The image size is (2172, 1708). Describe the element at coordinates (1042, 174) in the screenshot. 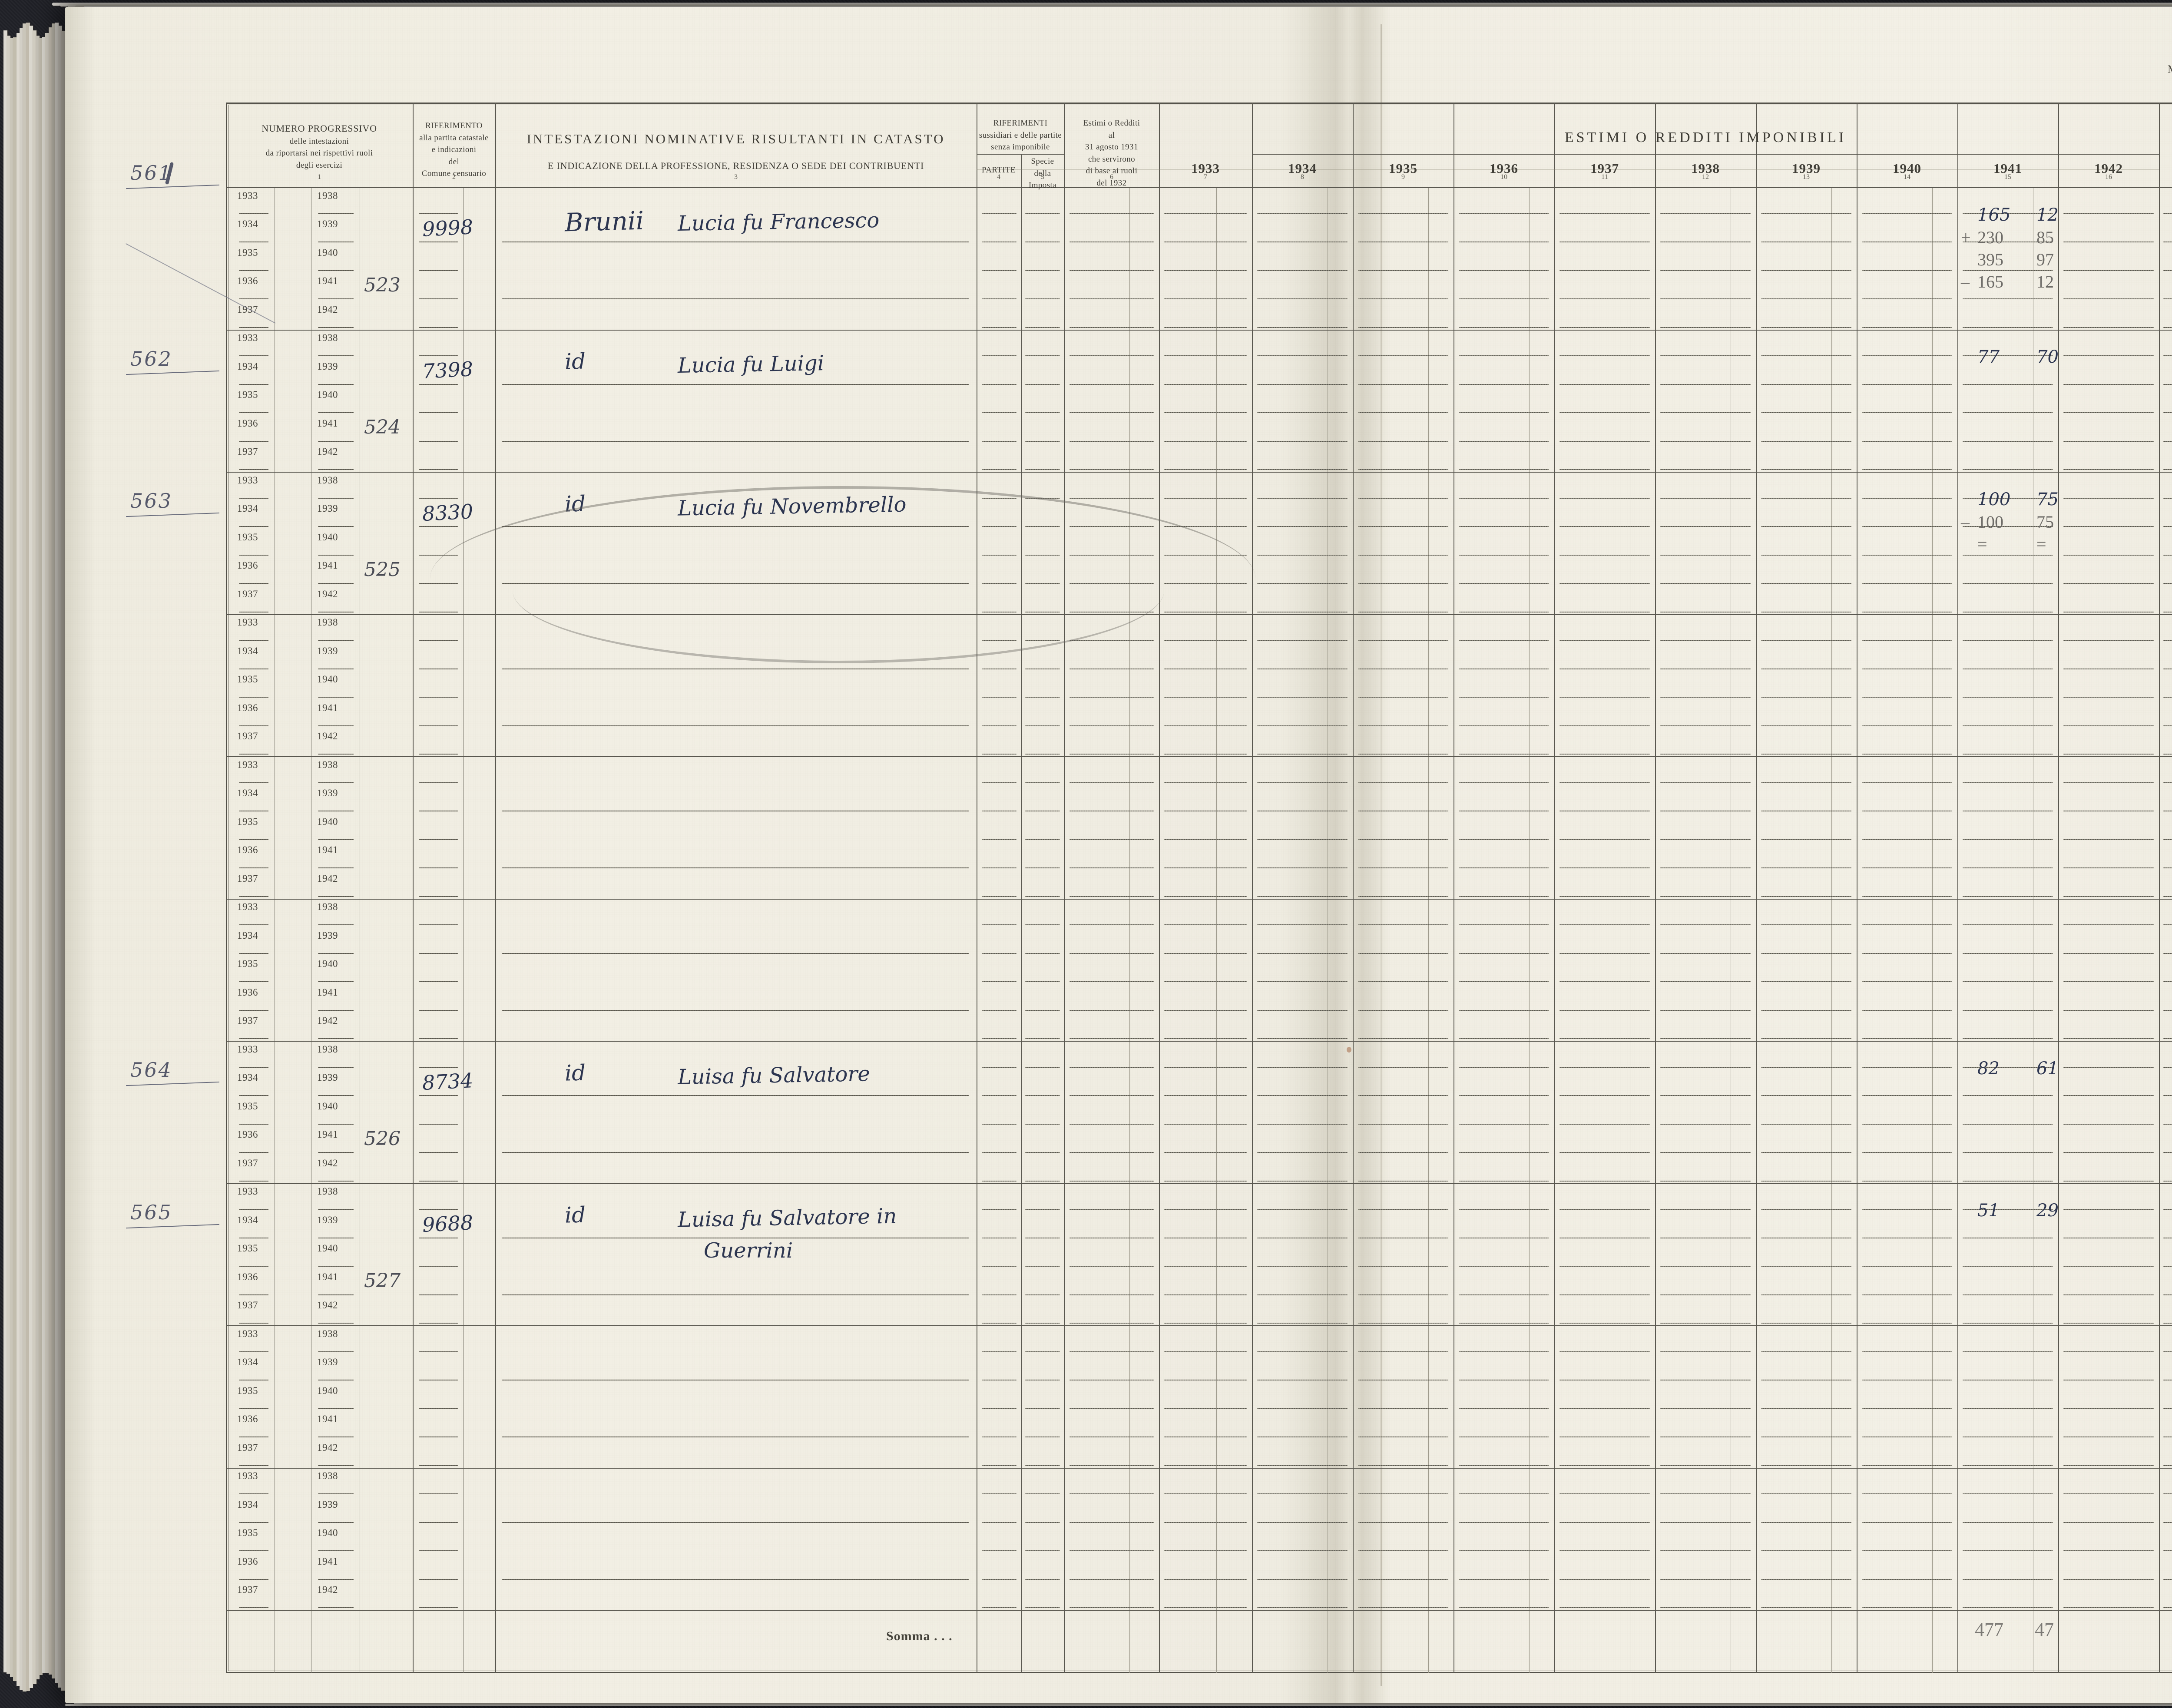

I see `header-col-specie-imposta: Specie della Imposta` at that location.